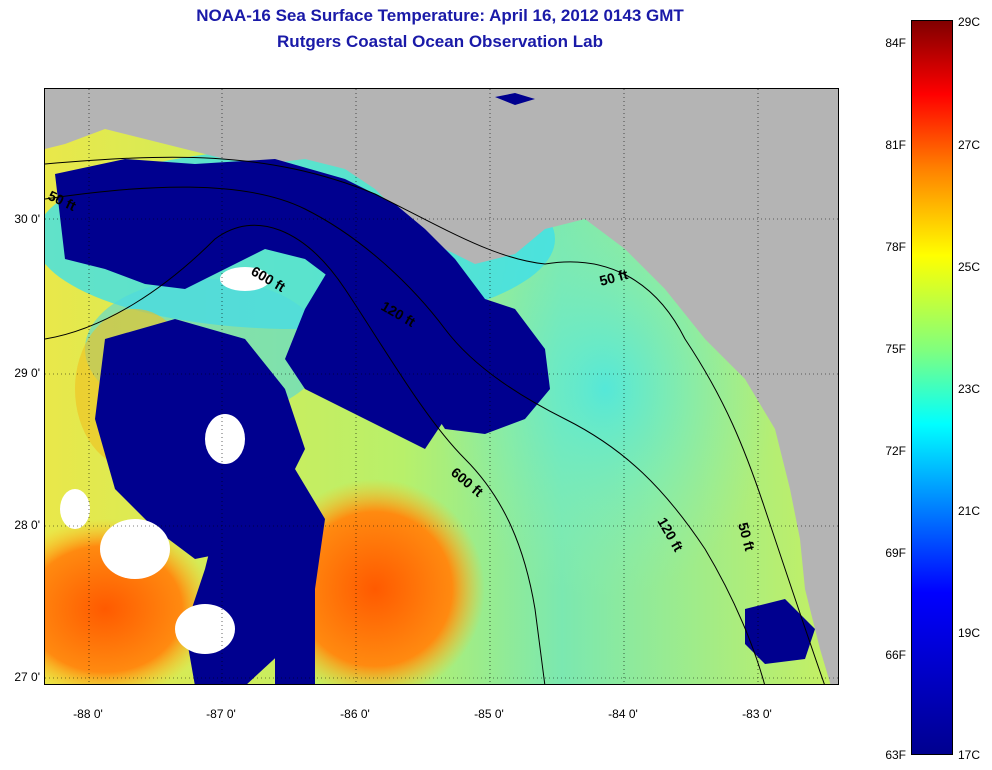 This screenshot has width=992, height=770. What do you see at coordinates (932, 387) in the screenshot?
I see `temperature-colorbar` at bounding box center [932, 387].